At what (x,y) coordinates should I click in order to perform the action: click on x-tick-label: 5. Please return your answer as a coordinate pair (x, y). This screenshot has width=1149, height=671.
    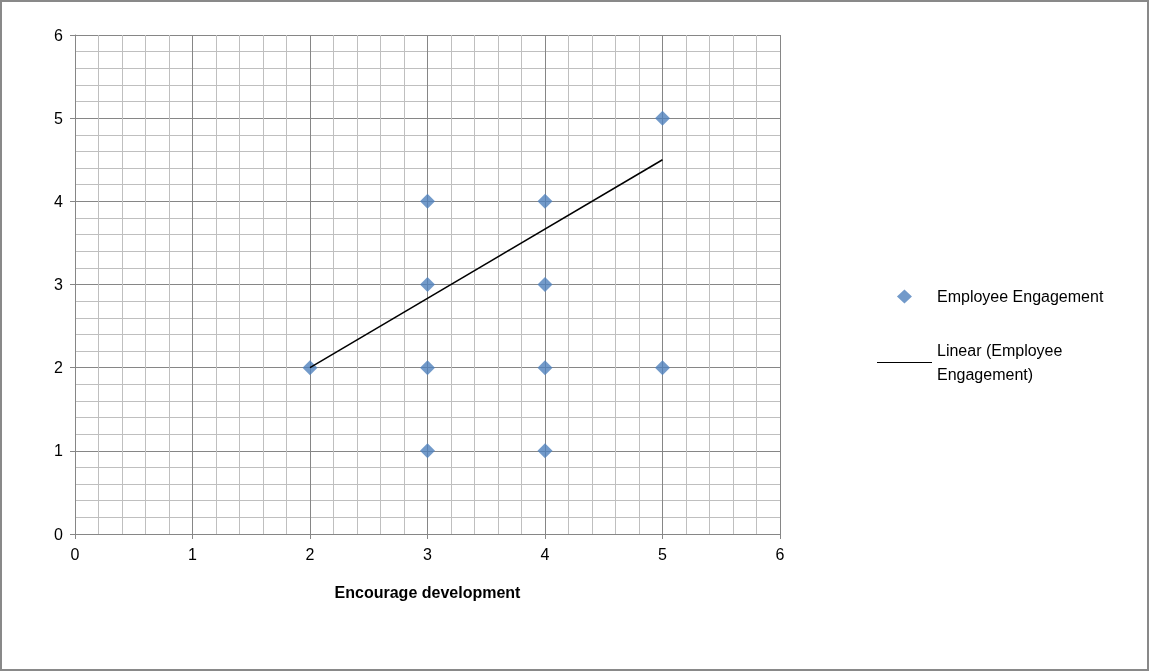
    Looking at the image, I should click on (663, 554).